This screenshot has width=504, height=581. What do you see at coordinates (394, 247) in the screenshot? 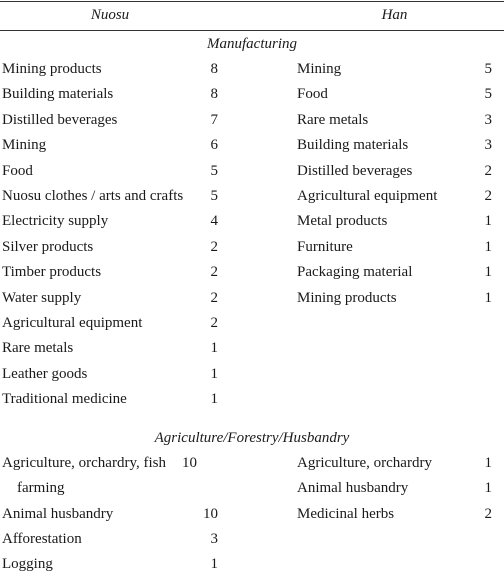
I see `table-row: Furniture 1` at bounding box center [394, 247].